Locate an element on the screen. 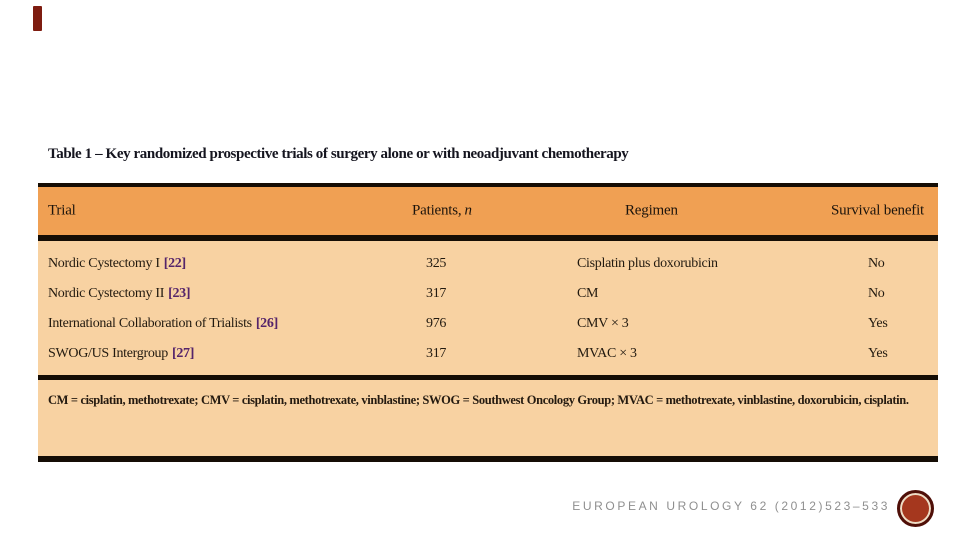 Image resolution: width=960 pixels, height=540 pixels. cell-trial: SWOG/US Intergroup [27] is located at coordinates (121, 354).